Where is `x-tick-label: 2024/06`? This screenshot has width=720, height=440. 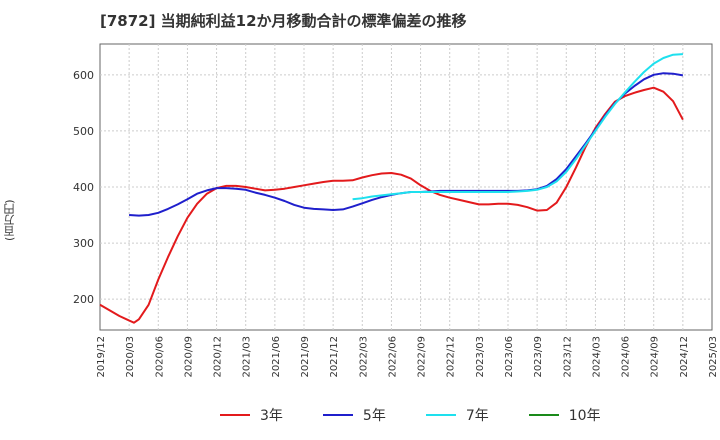 x-tick-label: 2024/06 is located at coordinates (626, 357).